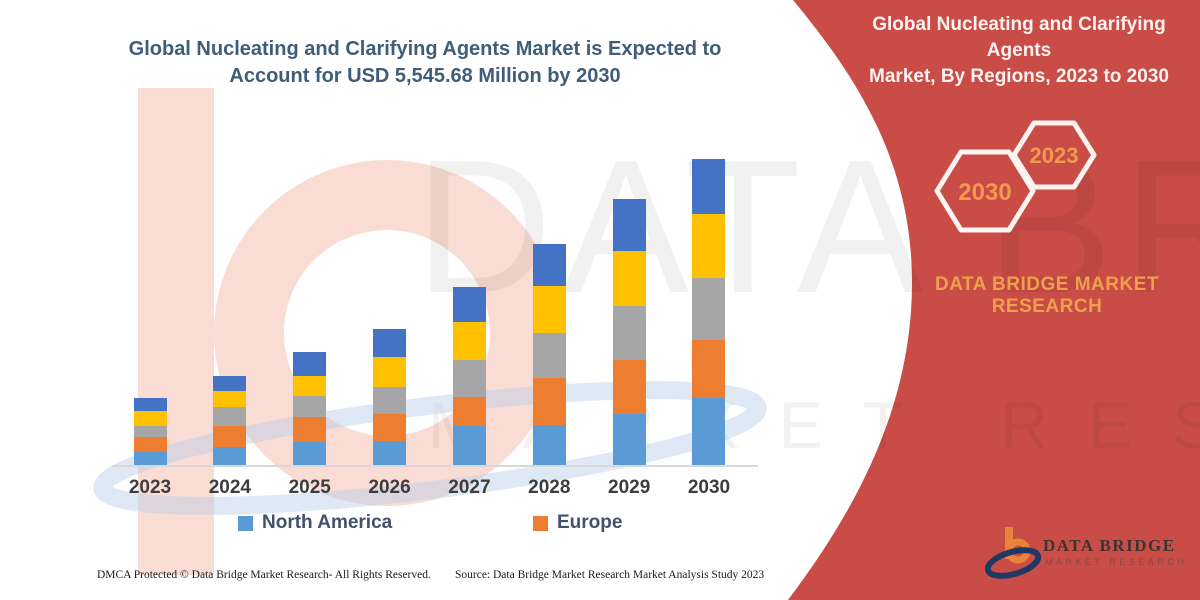 The height and width of the screenshot is (600, 1200). What do you see at coordinates (709, 487) in the screenshot?
I see `x-tick-2030: 2030` at bounding box center [709, 487].